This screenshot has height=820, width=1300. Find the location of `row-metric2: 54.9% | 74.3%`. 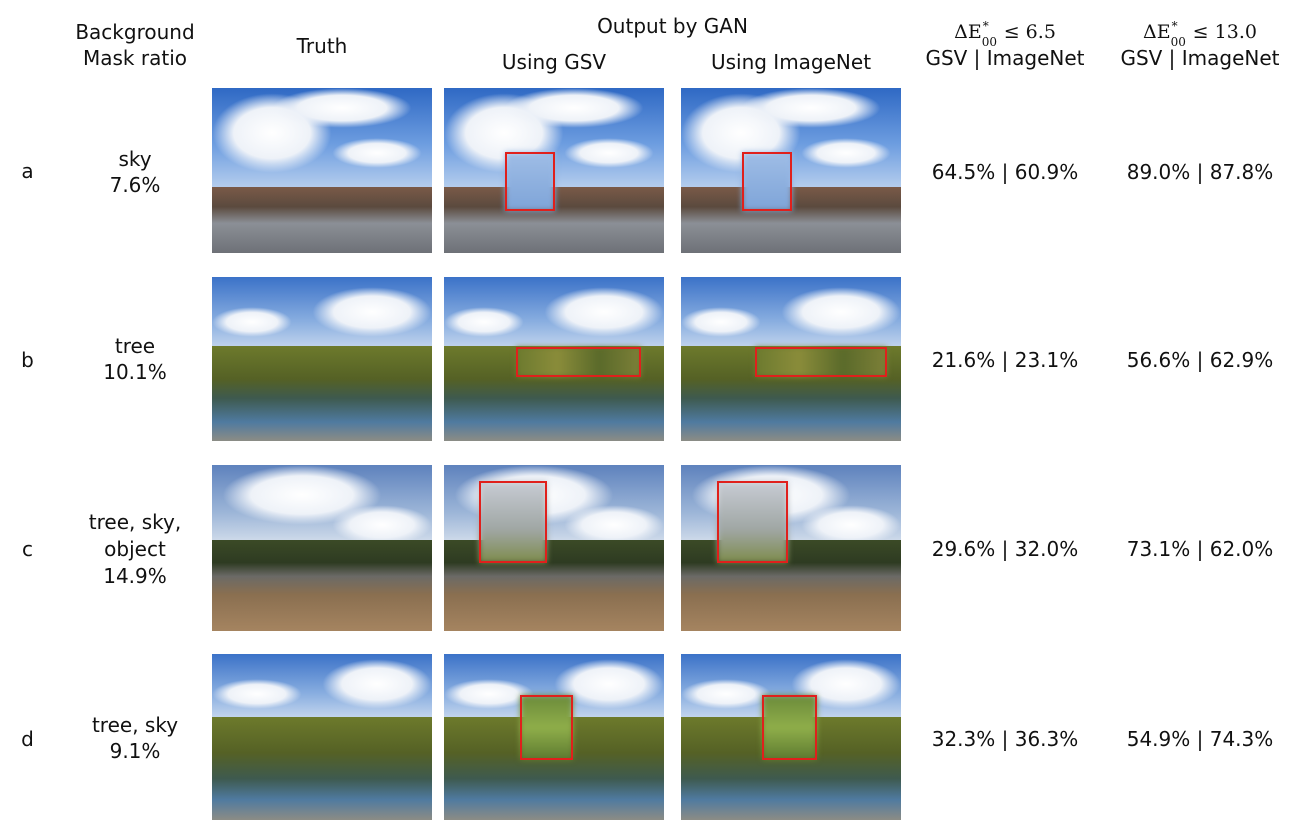

row-metric2: 54.9% | 74.3% is located at coordinates (1200, 739).